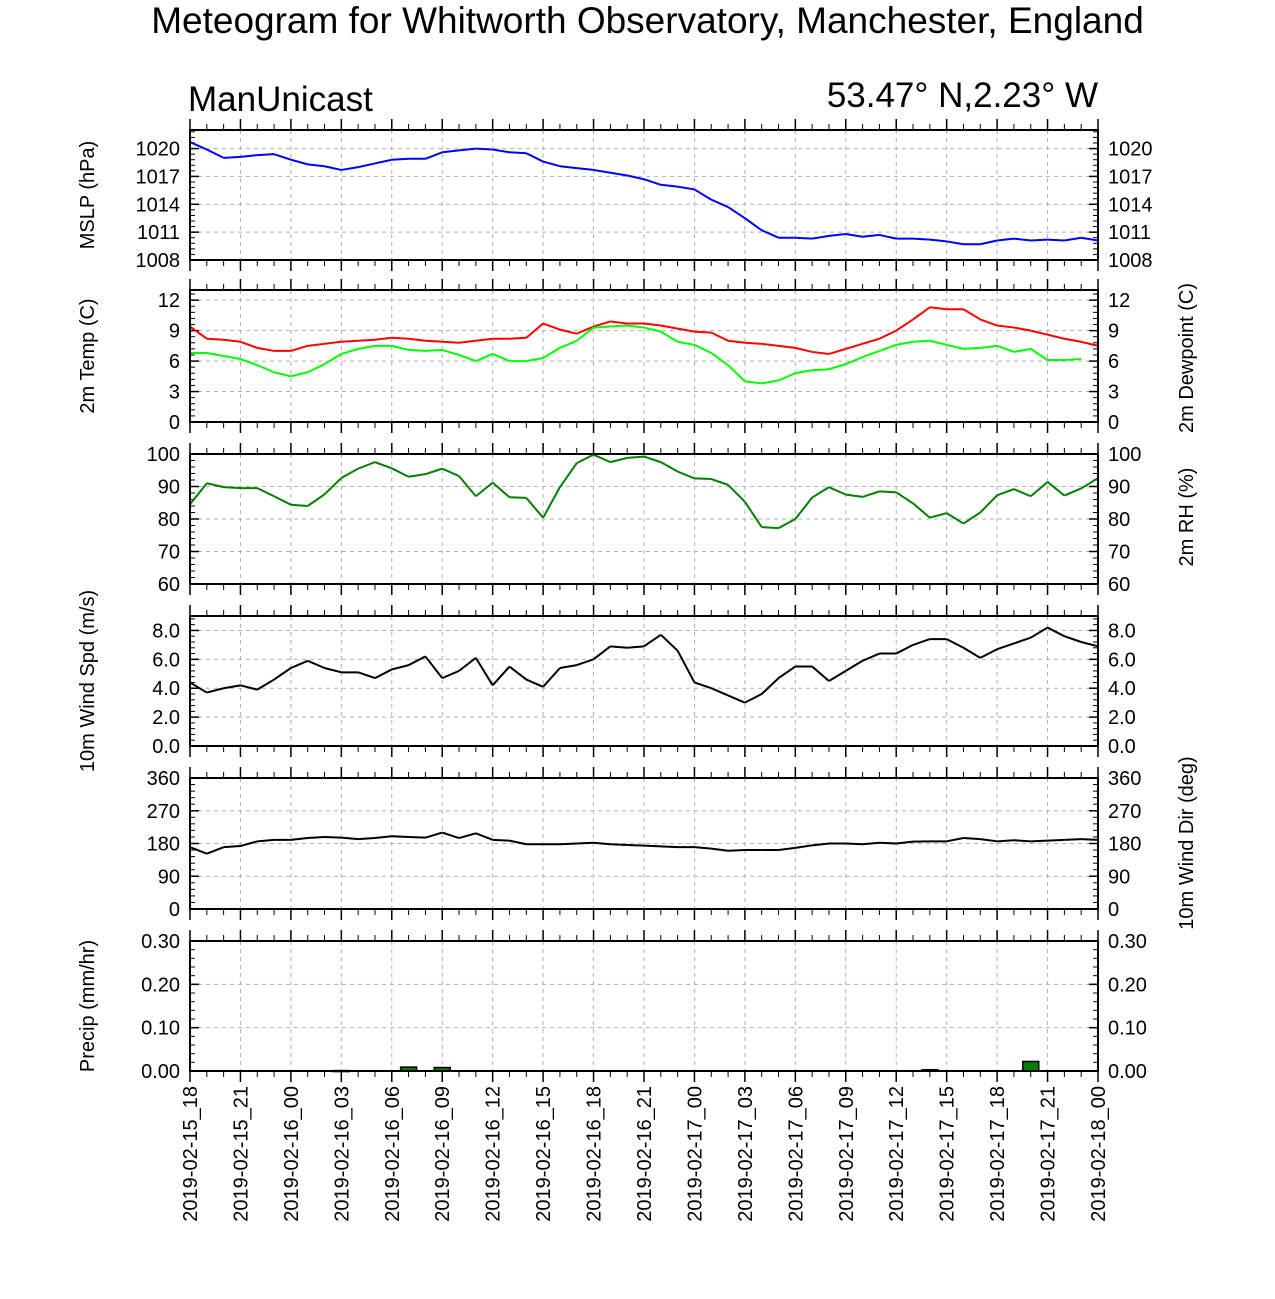  I want to click on y-tick-label-right: 1011, so click(1129, 233).